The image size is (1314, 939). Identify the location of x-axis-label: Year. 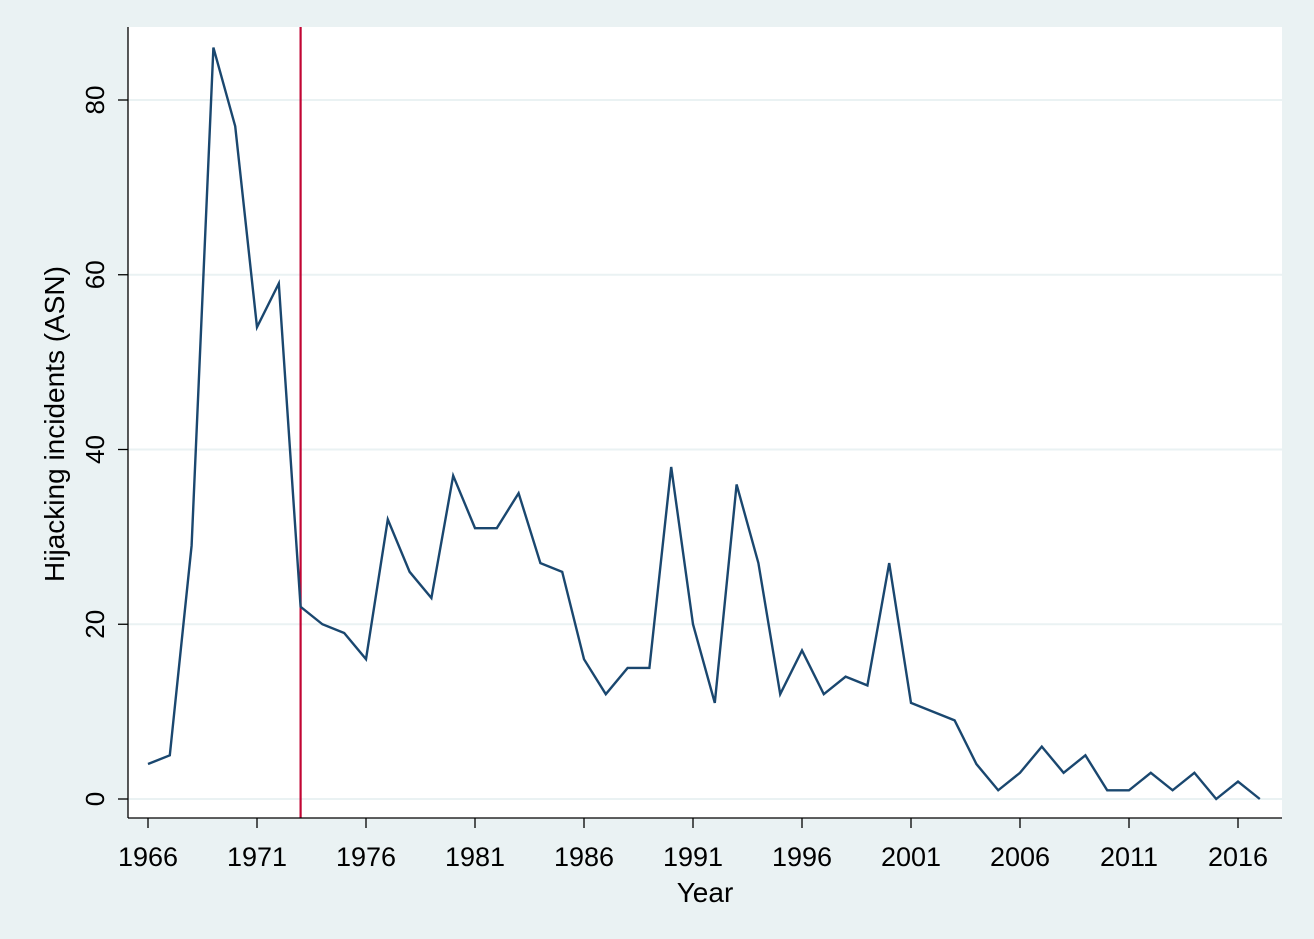
(705, 892).